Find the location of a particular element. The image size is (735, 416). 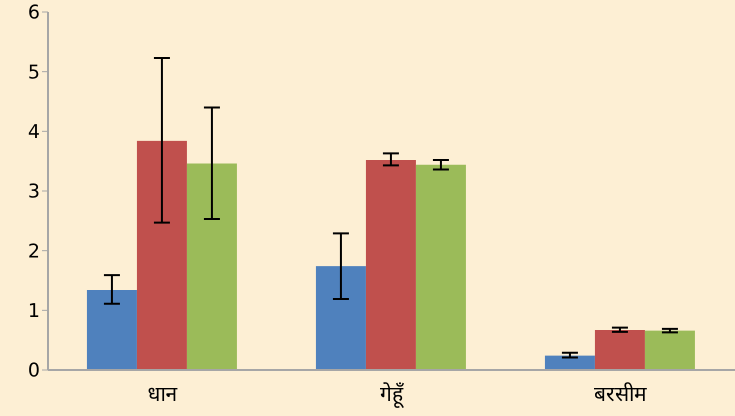

y-tick-label: 0 is located at coordinates (34, 371).